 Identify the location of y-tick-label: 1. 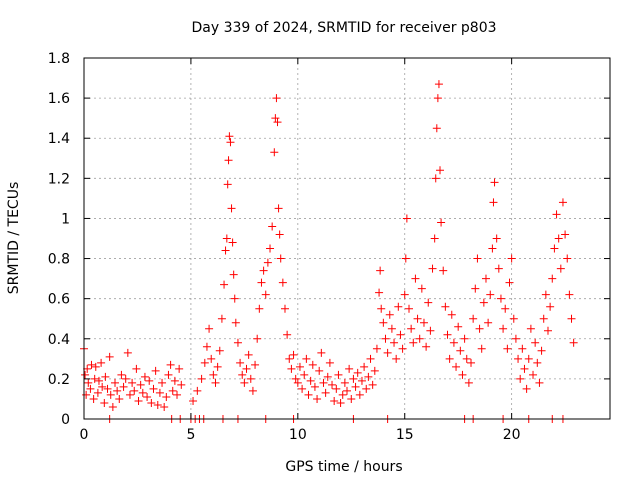
(65, 219).